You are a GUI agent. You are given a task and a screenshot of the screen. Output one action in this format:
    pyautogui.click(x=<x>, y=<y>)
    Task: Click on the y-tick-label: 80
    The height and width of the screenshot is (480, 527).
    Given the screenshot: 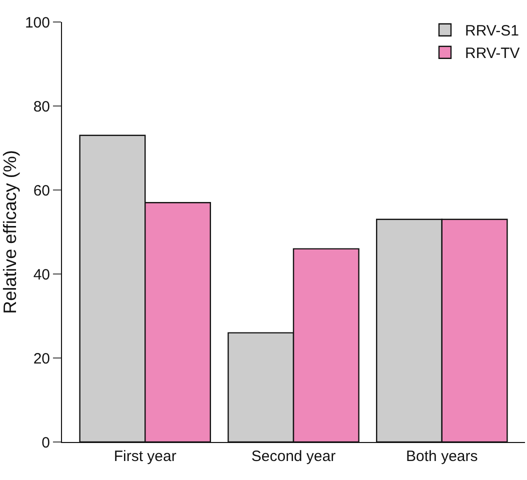 What is the action you would take?
    pyautogui.click(x=41, y=107)
    